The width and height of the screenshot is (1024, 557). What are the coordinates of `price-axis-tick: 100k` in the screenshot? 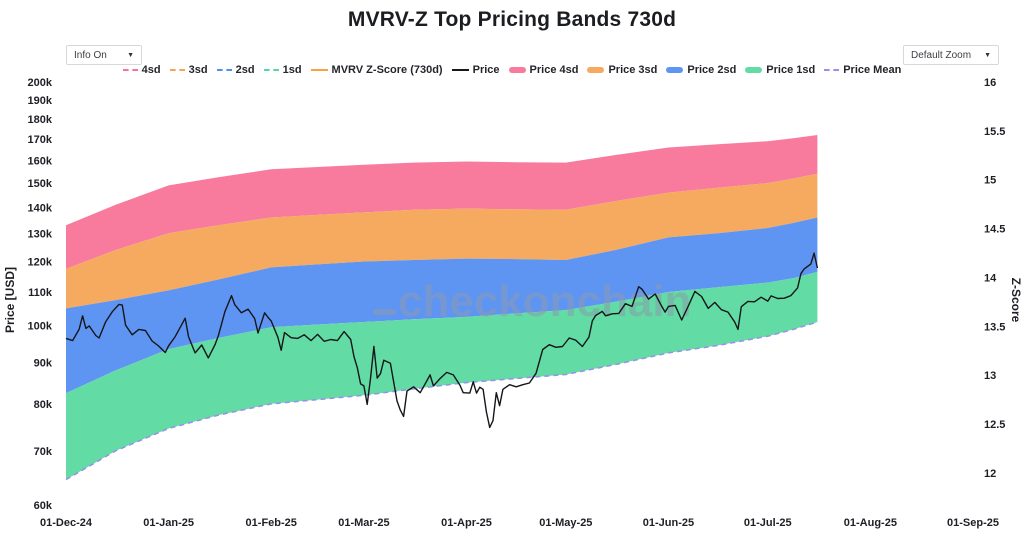 It's located at (40, 327).